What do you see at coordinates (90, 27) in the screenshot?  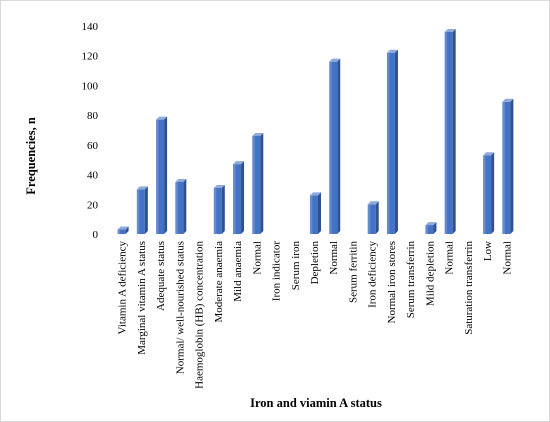 I see `y-tick-label: 140` at bounding box center [90, 27].